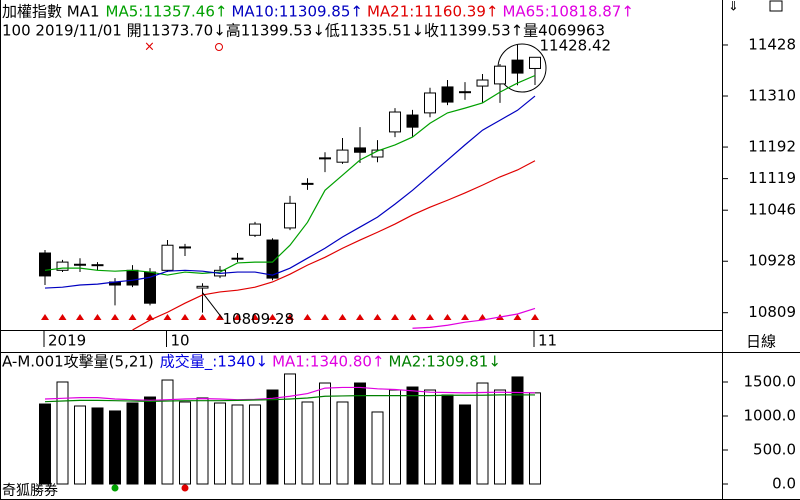 Image resolution: width=800 pixels, height=500 pixels. Describe the element at coordinates (772, 96) in the screenshot. I see `y-tick-label: 11310` at that location.